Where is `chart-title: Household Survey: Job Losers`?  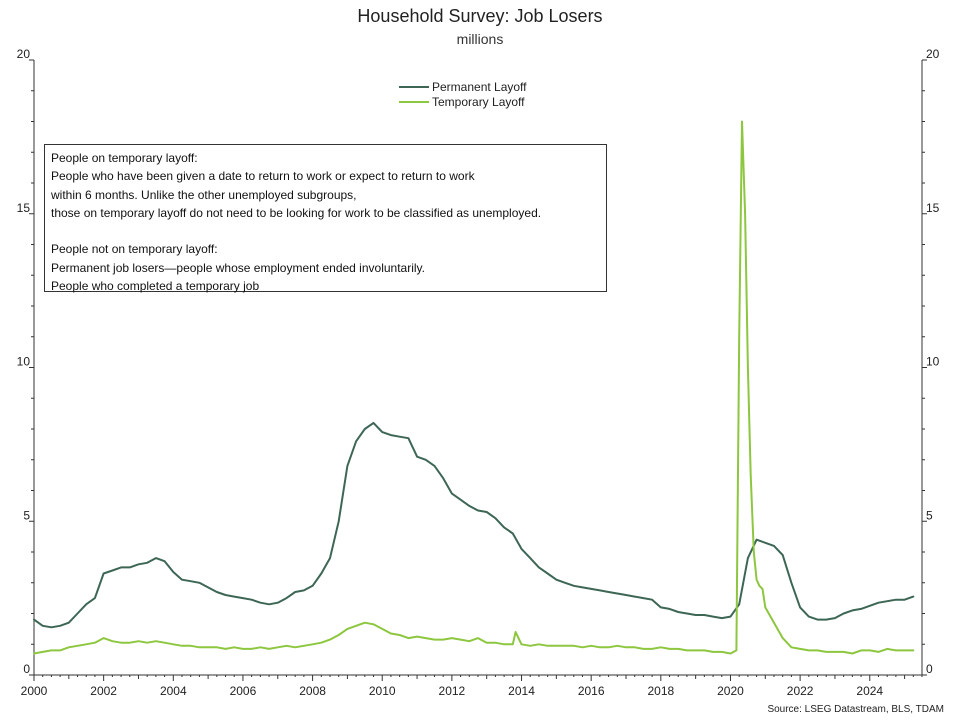 chart-title: Household Survey: Job Losers is located at coordinates (480, 16).